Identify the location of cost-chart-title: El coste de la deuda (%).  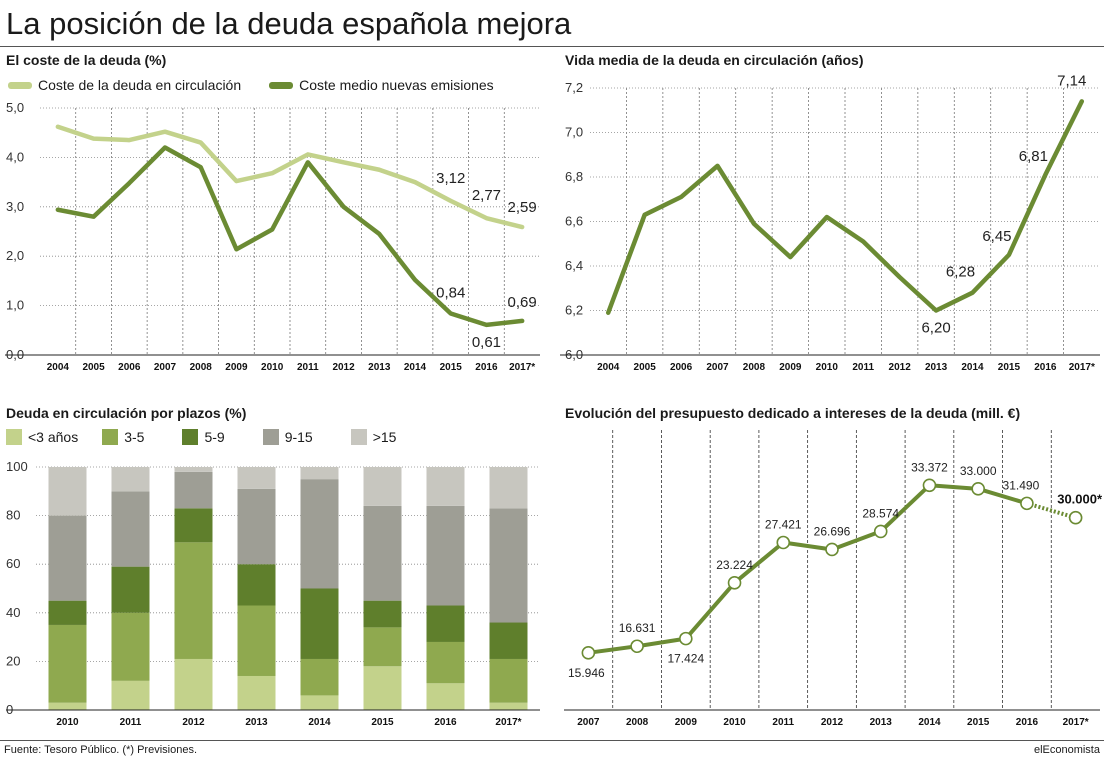
(86, 60).